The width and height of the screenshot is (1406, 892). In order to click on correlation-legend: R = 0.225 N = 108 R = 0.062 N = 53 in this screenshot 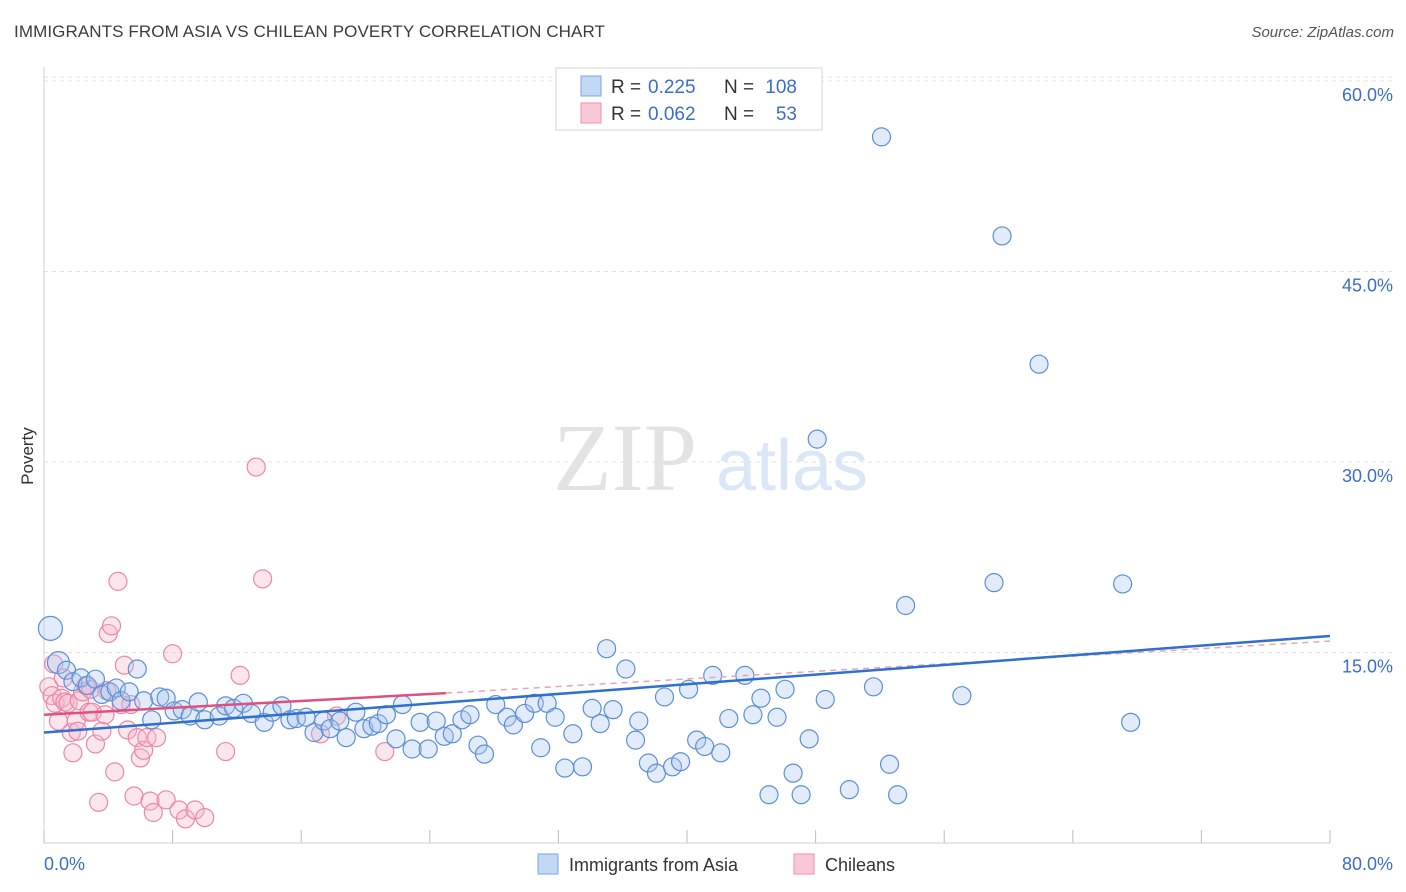, I will do `click(689, 99)`.